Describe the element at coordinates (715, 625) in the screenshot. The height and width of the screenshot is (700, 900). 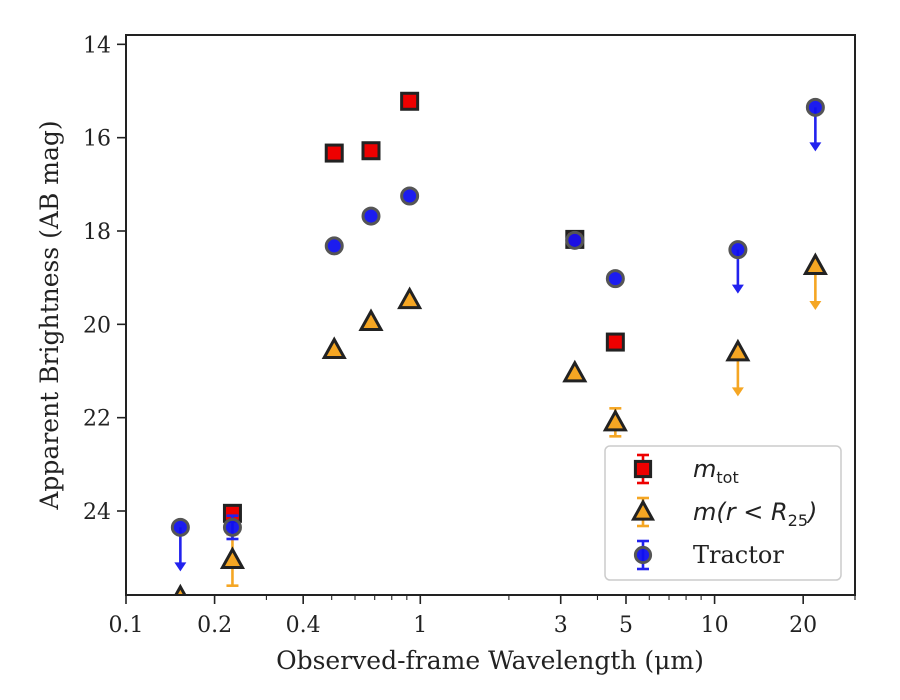
I see `x-tick-label-6: 10` at that location.